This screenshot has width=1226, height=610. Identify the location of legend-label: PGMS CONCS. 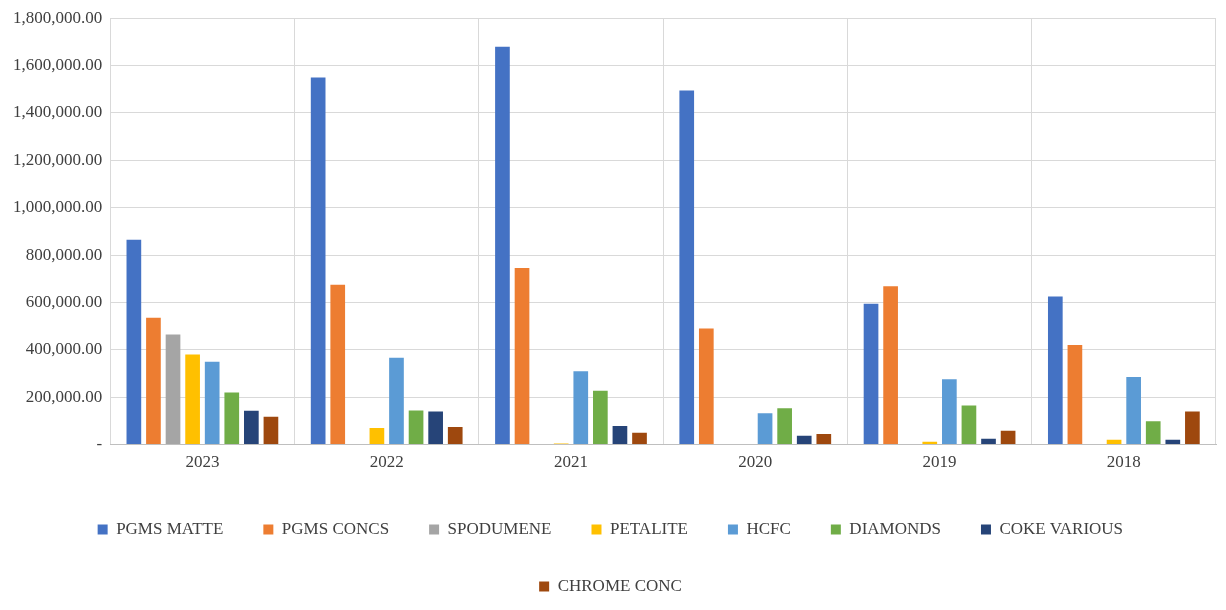
(335, 528).